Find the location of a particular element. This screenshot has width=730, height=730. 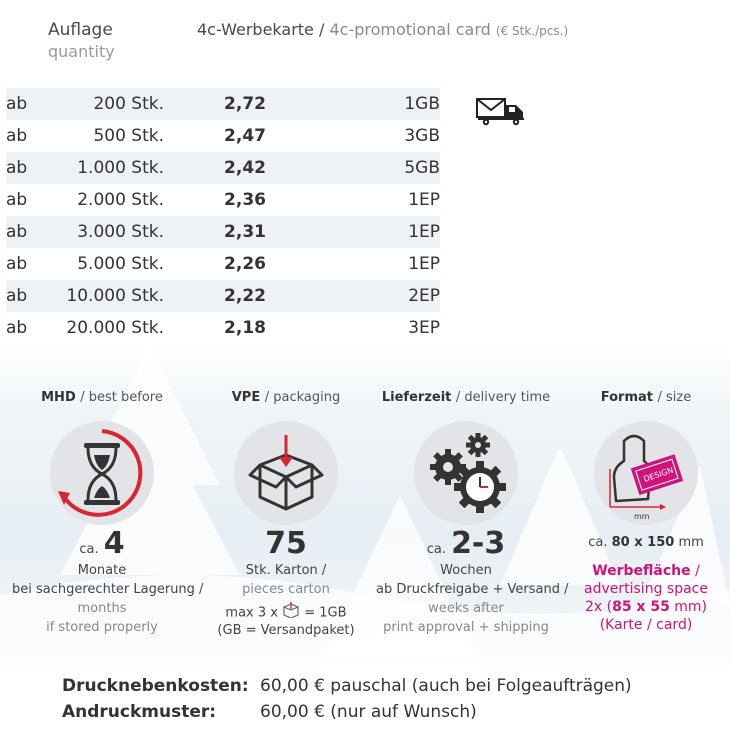

quantity-cell: 20.000 Stk. is located at coordinates (105, 328).